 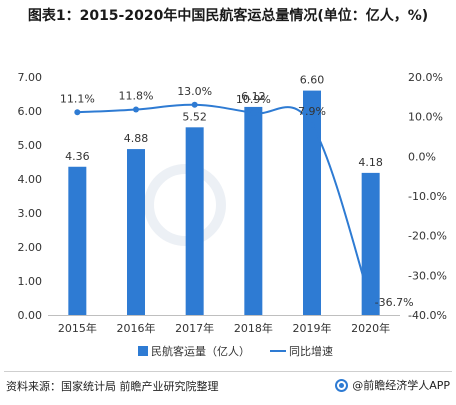 I want to click on growth-value-label: 10.9%, so click(x=253, y=99).